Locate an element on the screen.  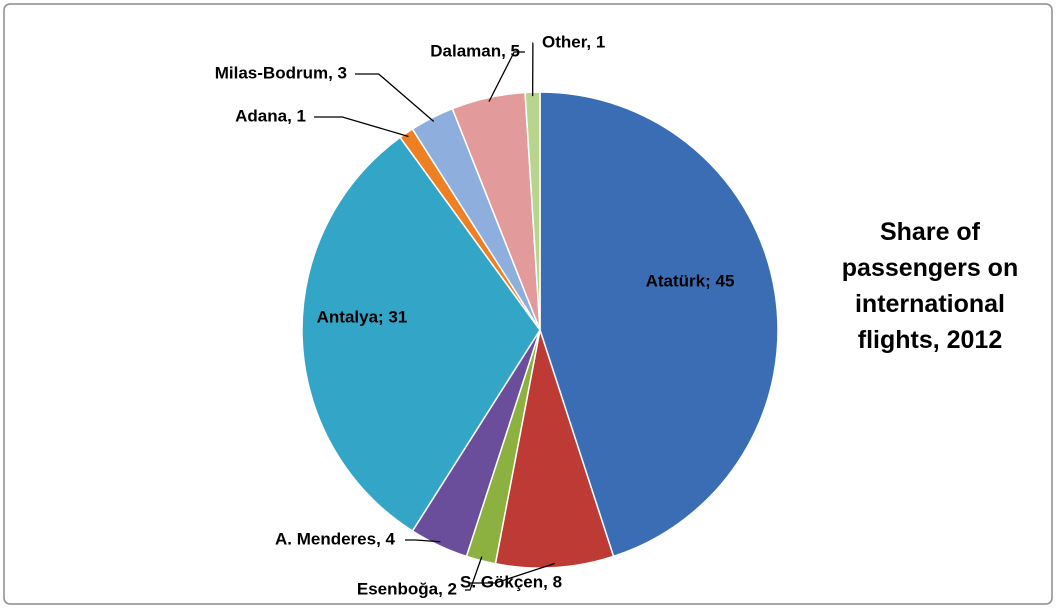
data-label: Dalaman, 5 is located at coordinates (475, 50).